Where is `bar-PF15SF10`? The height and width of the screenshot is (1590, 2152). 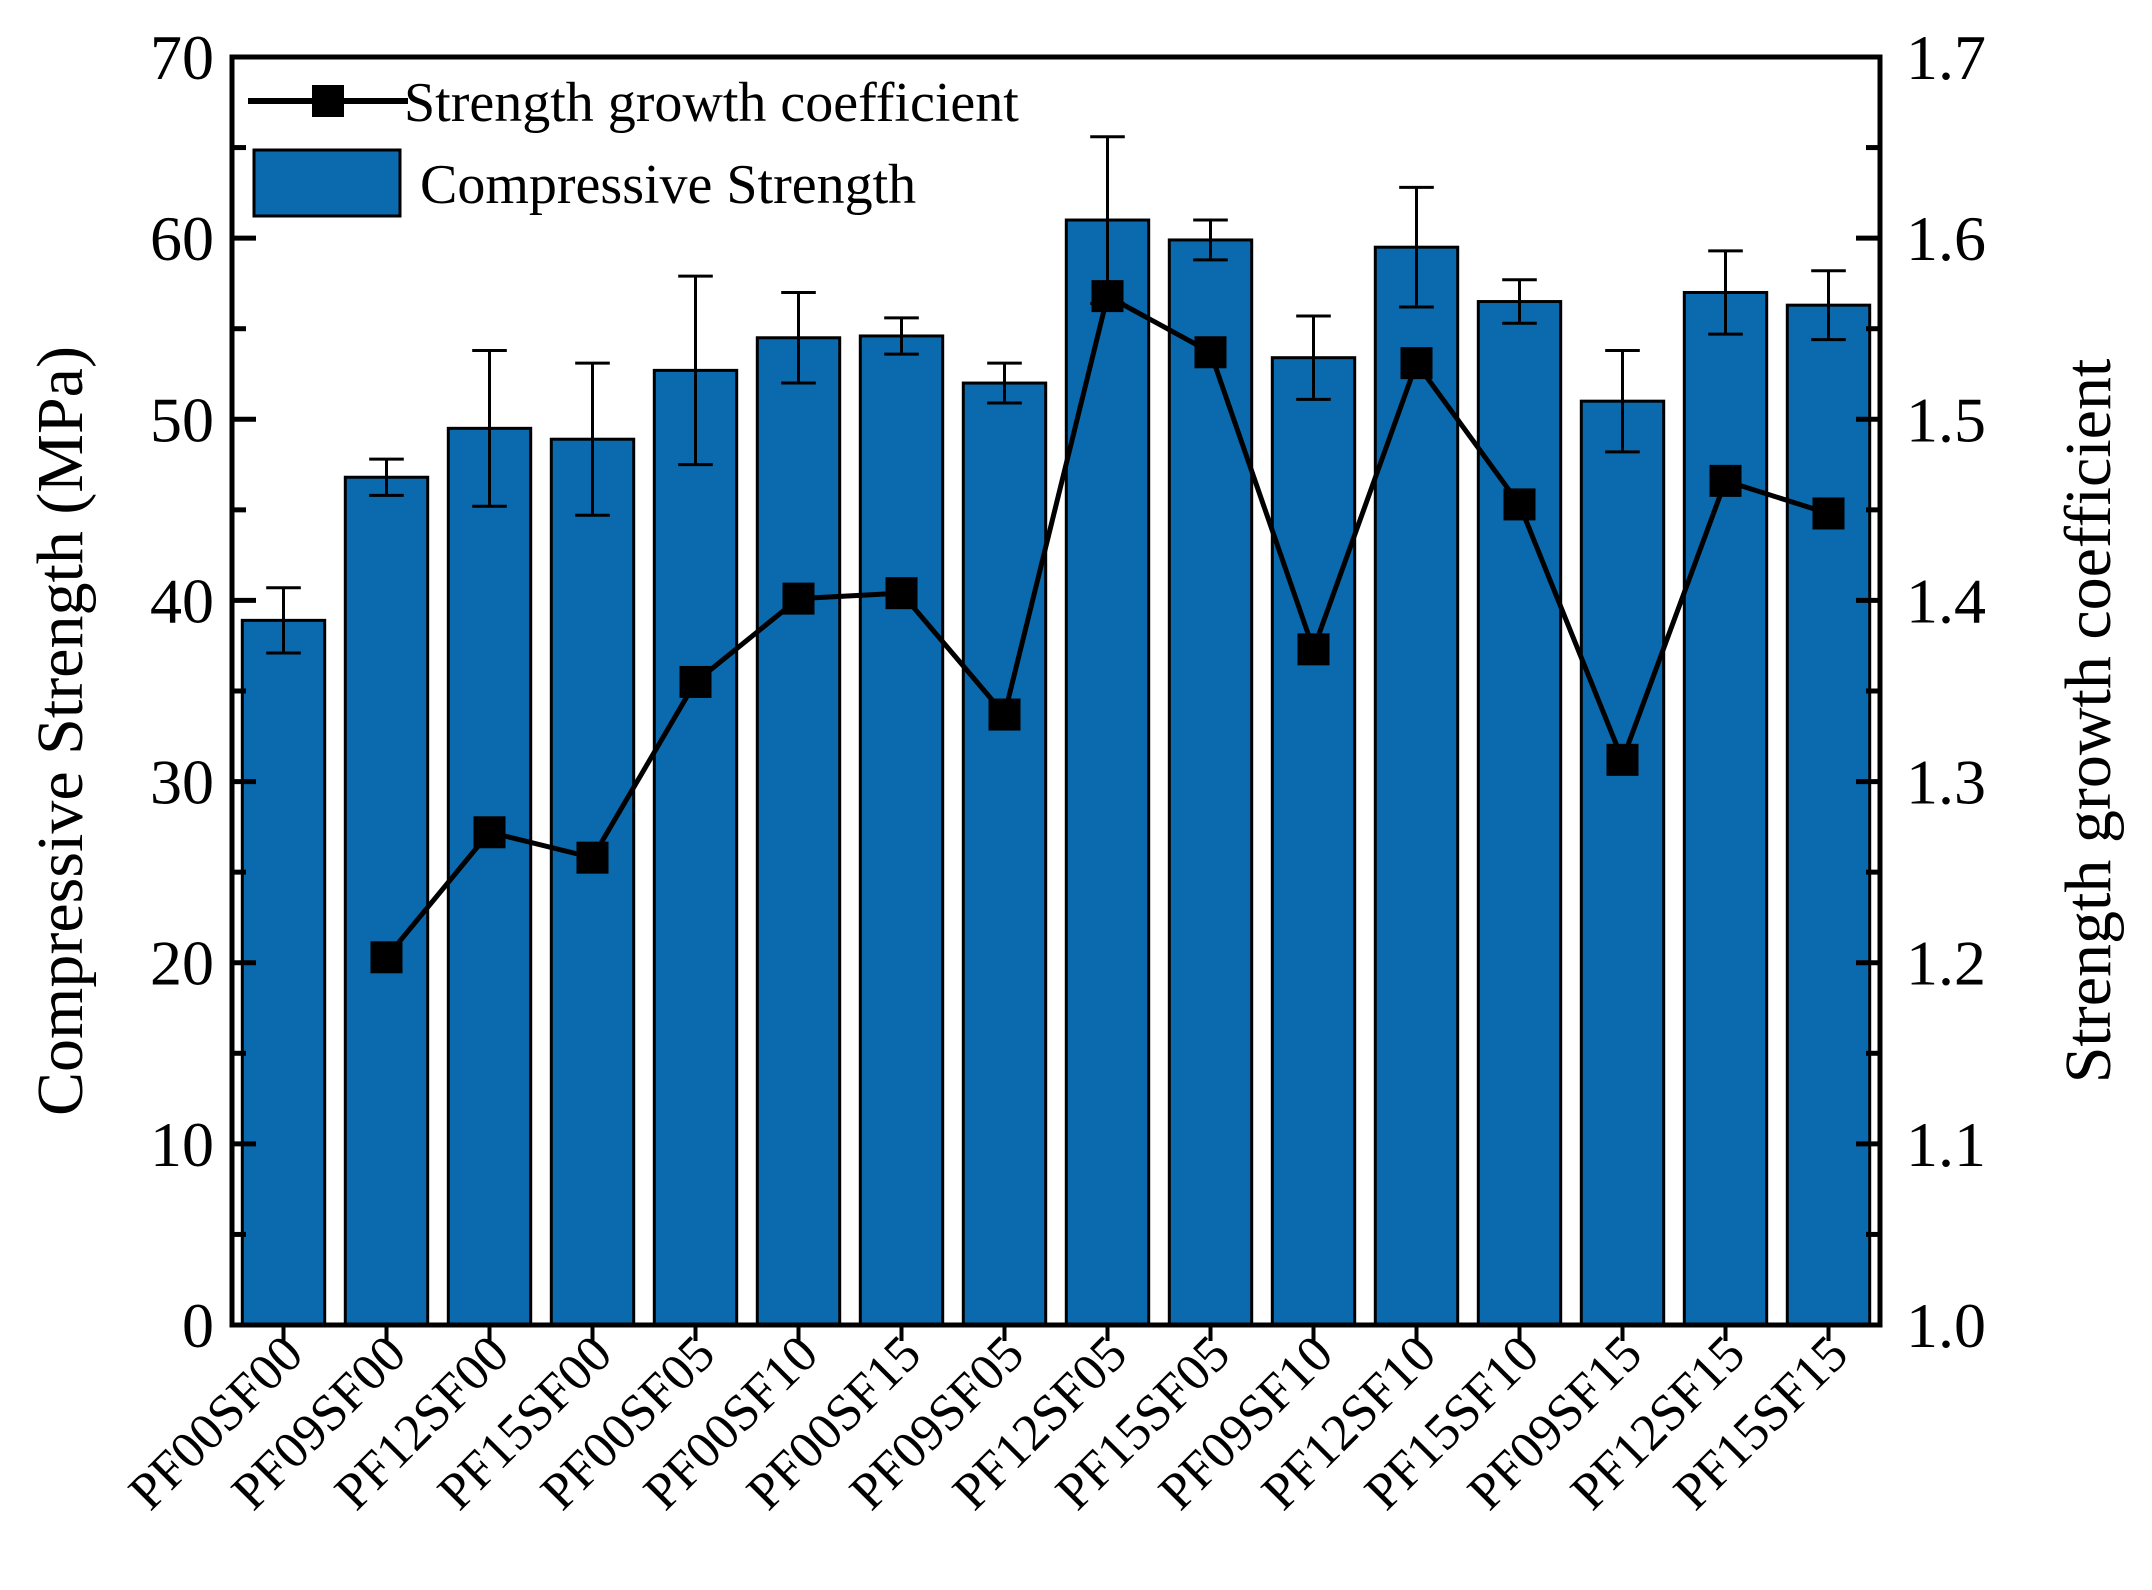
bar-PF15SF10 is located at coordinates (1519, 813).